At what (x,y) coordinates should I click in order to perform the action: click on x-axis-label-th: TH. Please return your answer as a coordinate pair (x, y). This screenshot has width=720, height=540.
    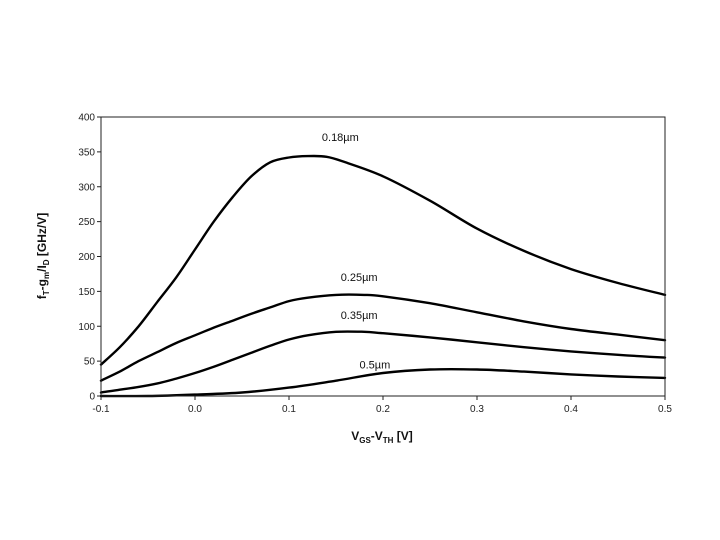
    Looking at the image, I should click on (388, 440).